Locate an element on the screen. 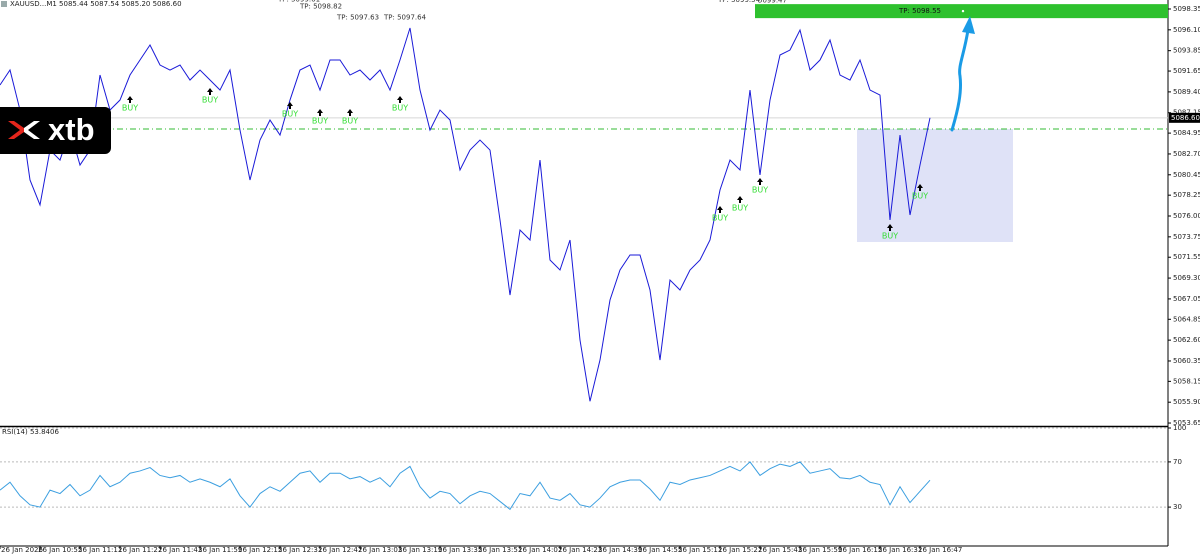 This screenshot has width=1200, height=555. tp-annotation: TP: 5099.61 is located at coordinates (298, 1).